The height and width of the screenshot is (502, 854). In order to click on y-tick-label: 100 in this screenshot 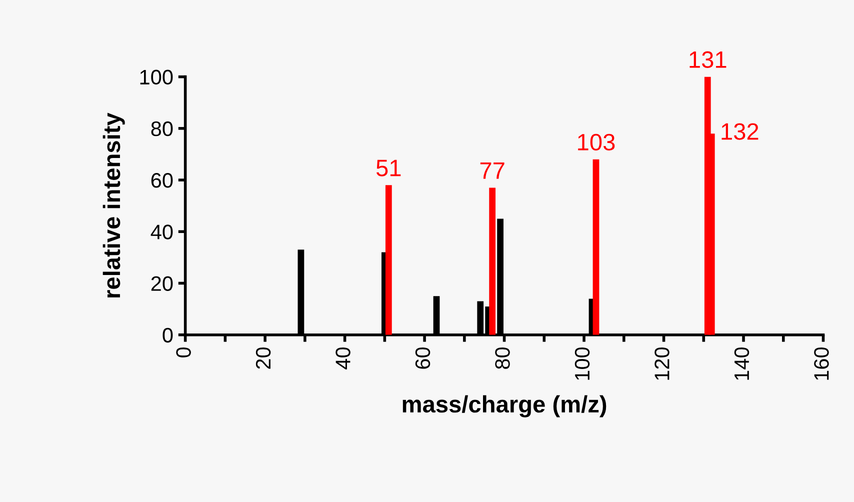, I will do `click(156, 77)`.